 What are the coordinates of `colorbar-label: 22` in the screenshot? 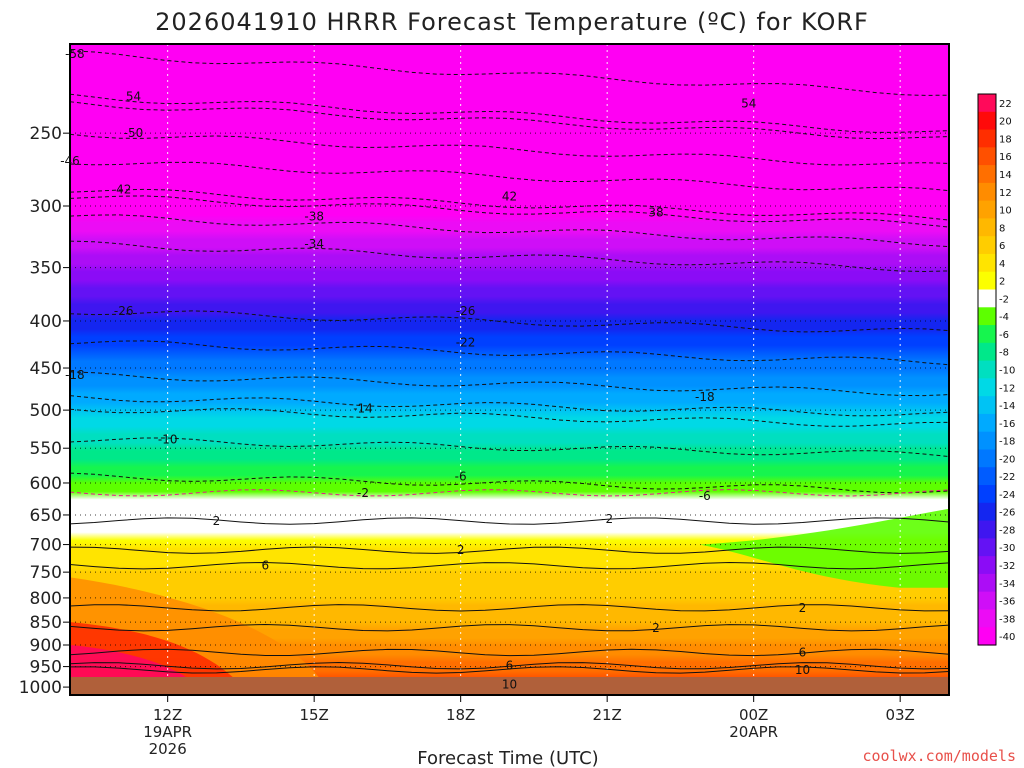 It's located at (1005, 104).